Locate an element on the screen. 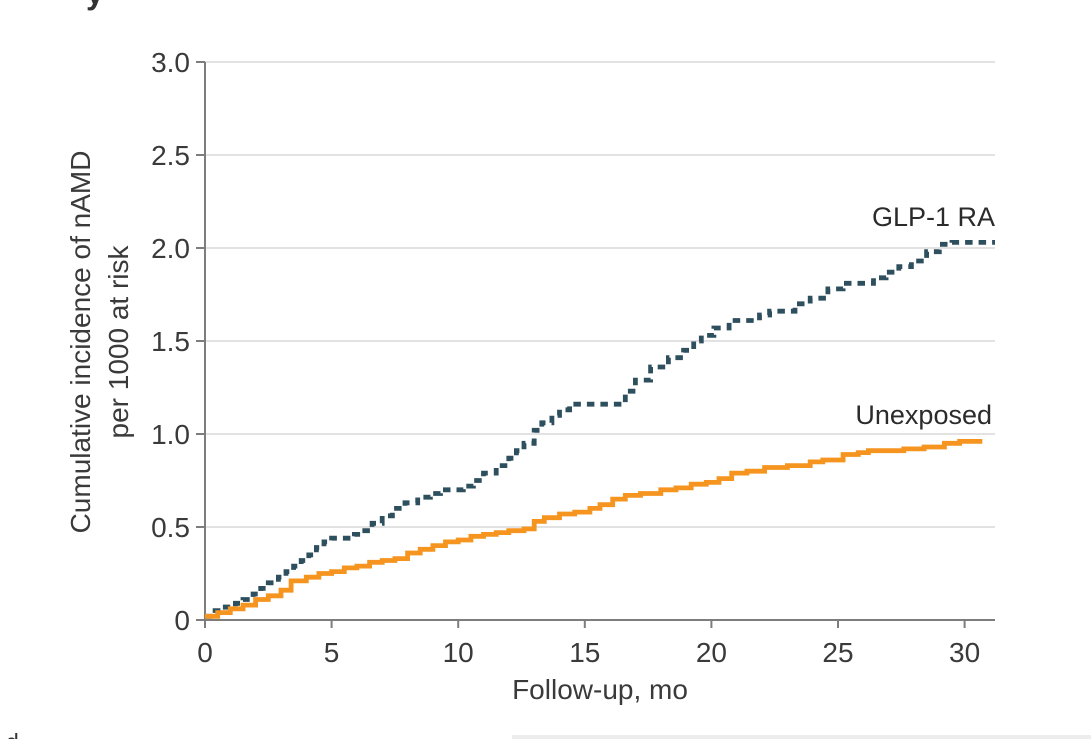 The width and height of the screenshot is (1091, 739). y-tick-label-1.5: 1.5 is located at coordinates (170, 341).